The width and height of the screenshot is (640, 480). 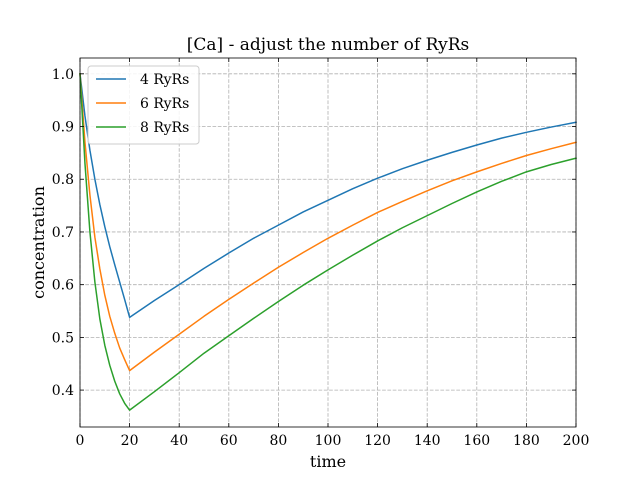 What do you see at coordinates (130, 441) in the screenshot?
I see `x-tick-label: 20` at bounding box center [130, 441].